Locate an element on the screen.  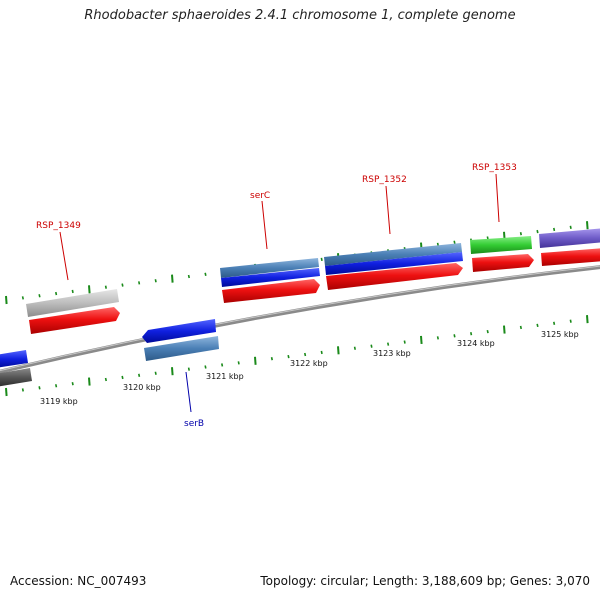
feature-blue-serb is located at coordinates (179, 331).